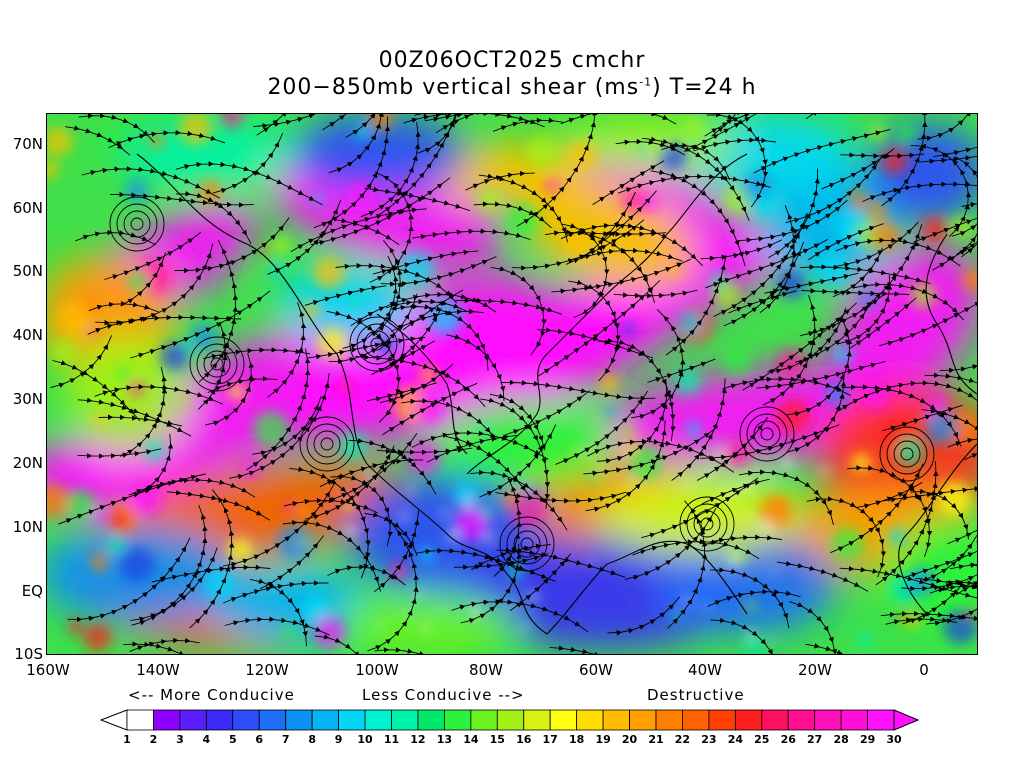 The height and width of the screenshot is (768, 1024). I want to click on less-conducive-label: Less Conducive -->, so click(443, 695).